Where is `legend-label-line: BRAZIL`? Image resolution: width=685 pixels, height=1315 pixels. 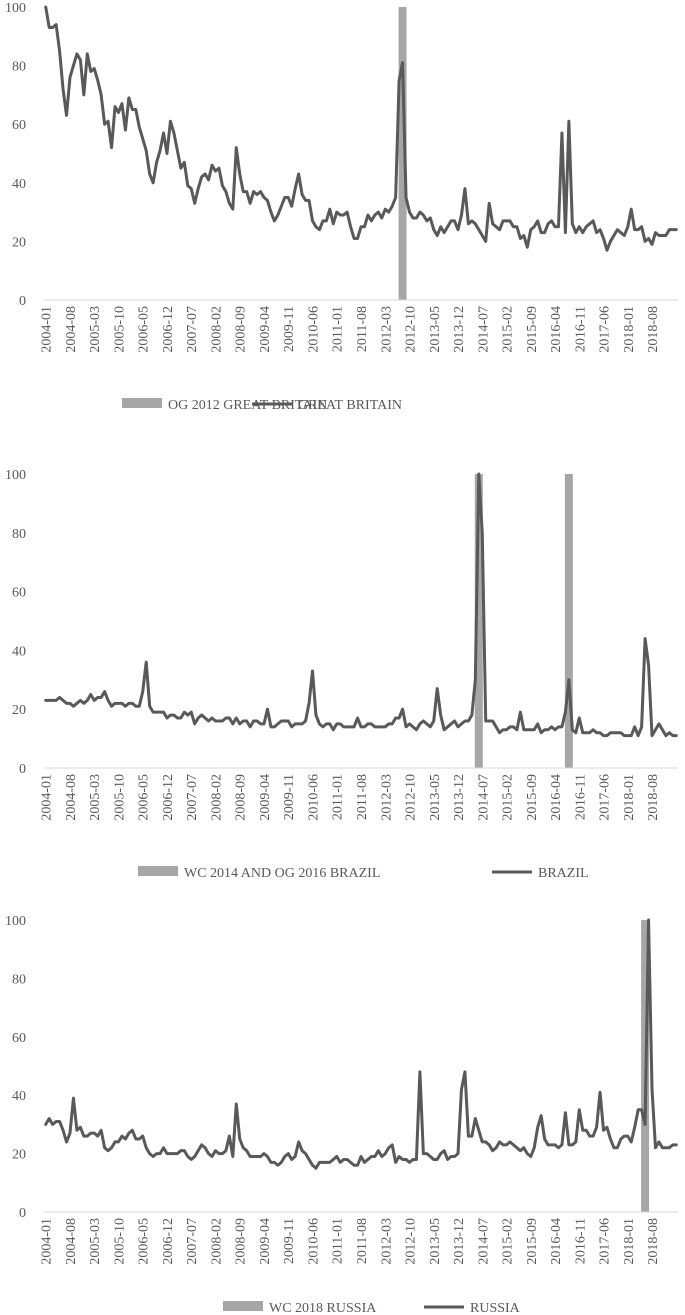
legend-label-line: BRAZIL is located at coordinates (563, 873).